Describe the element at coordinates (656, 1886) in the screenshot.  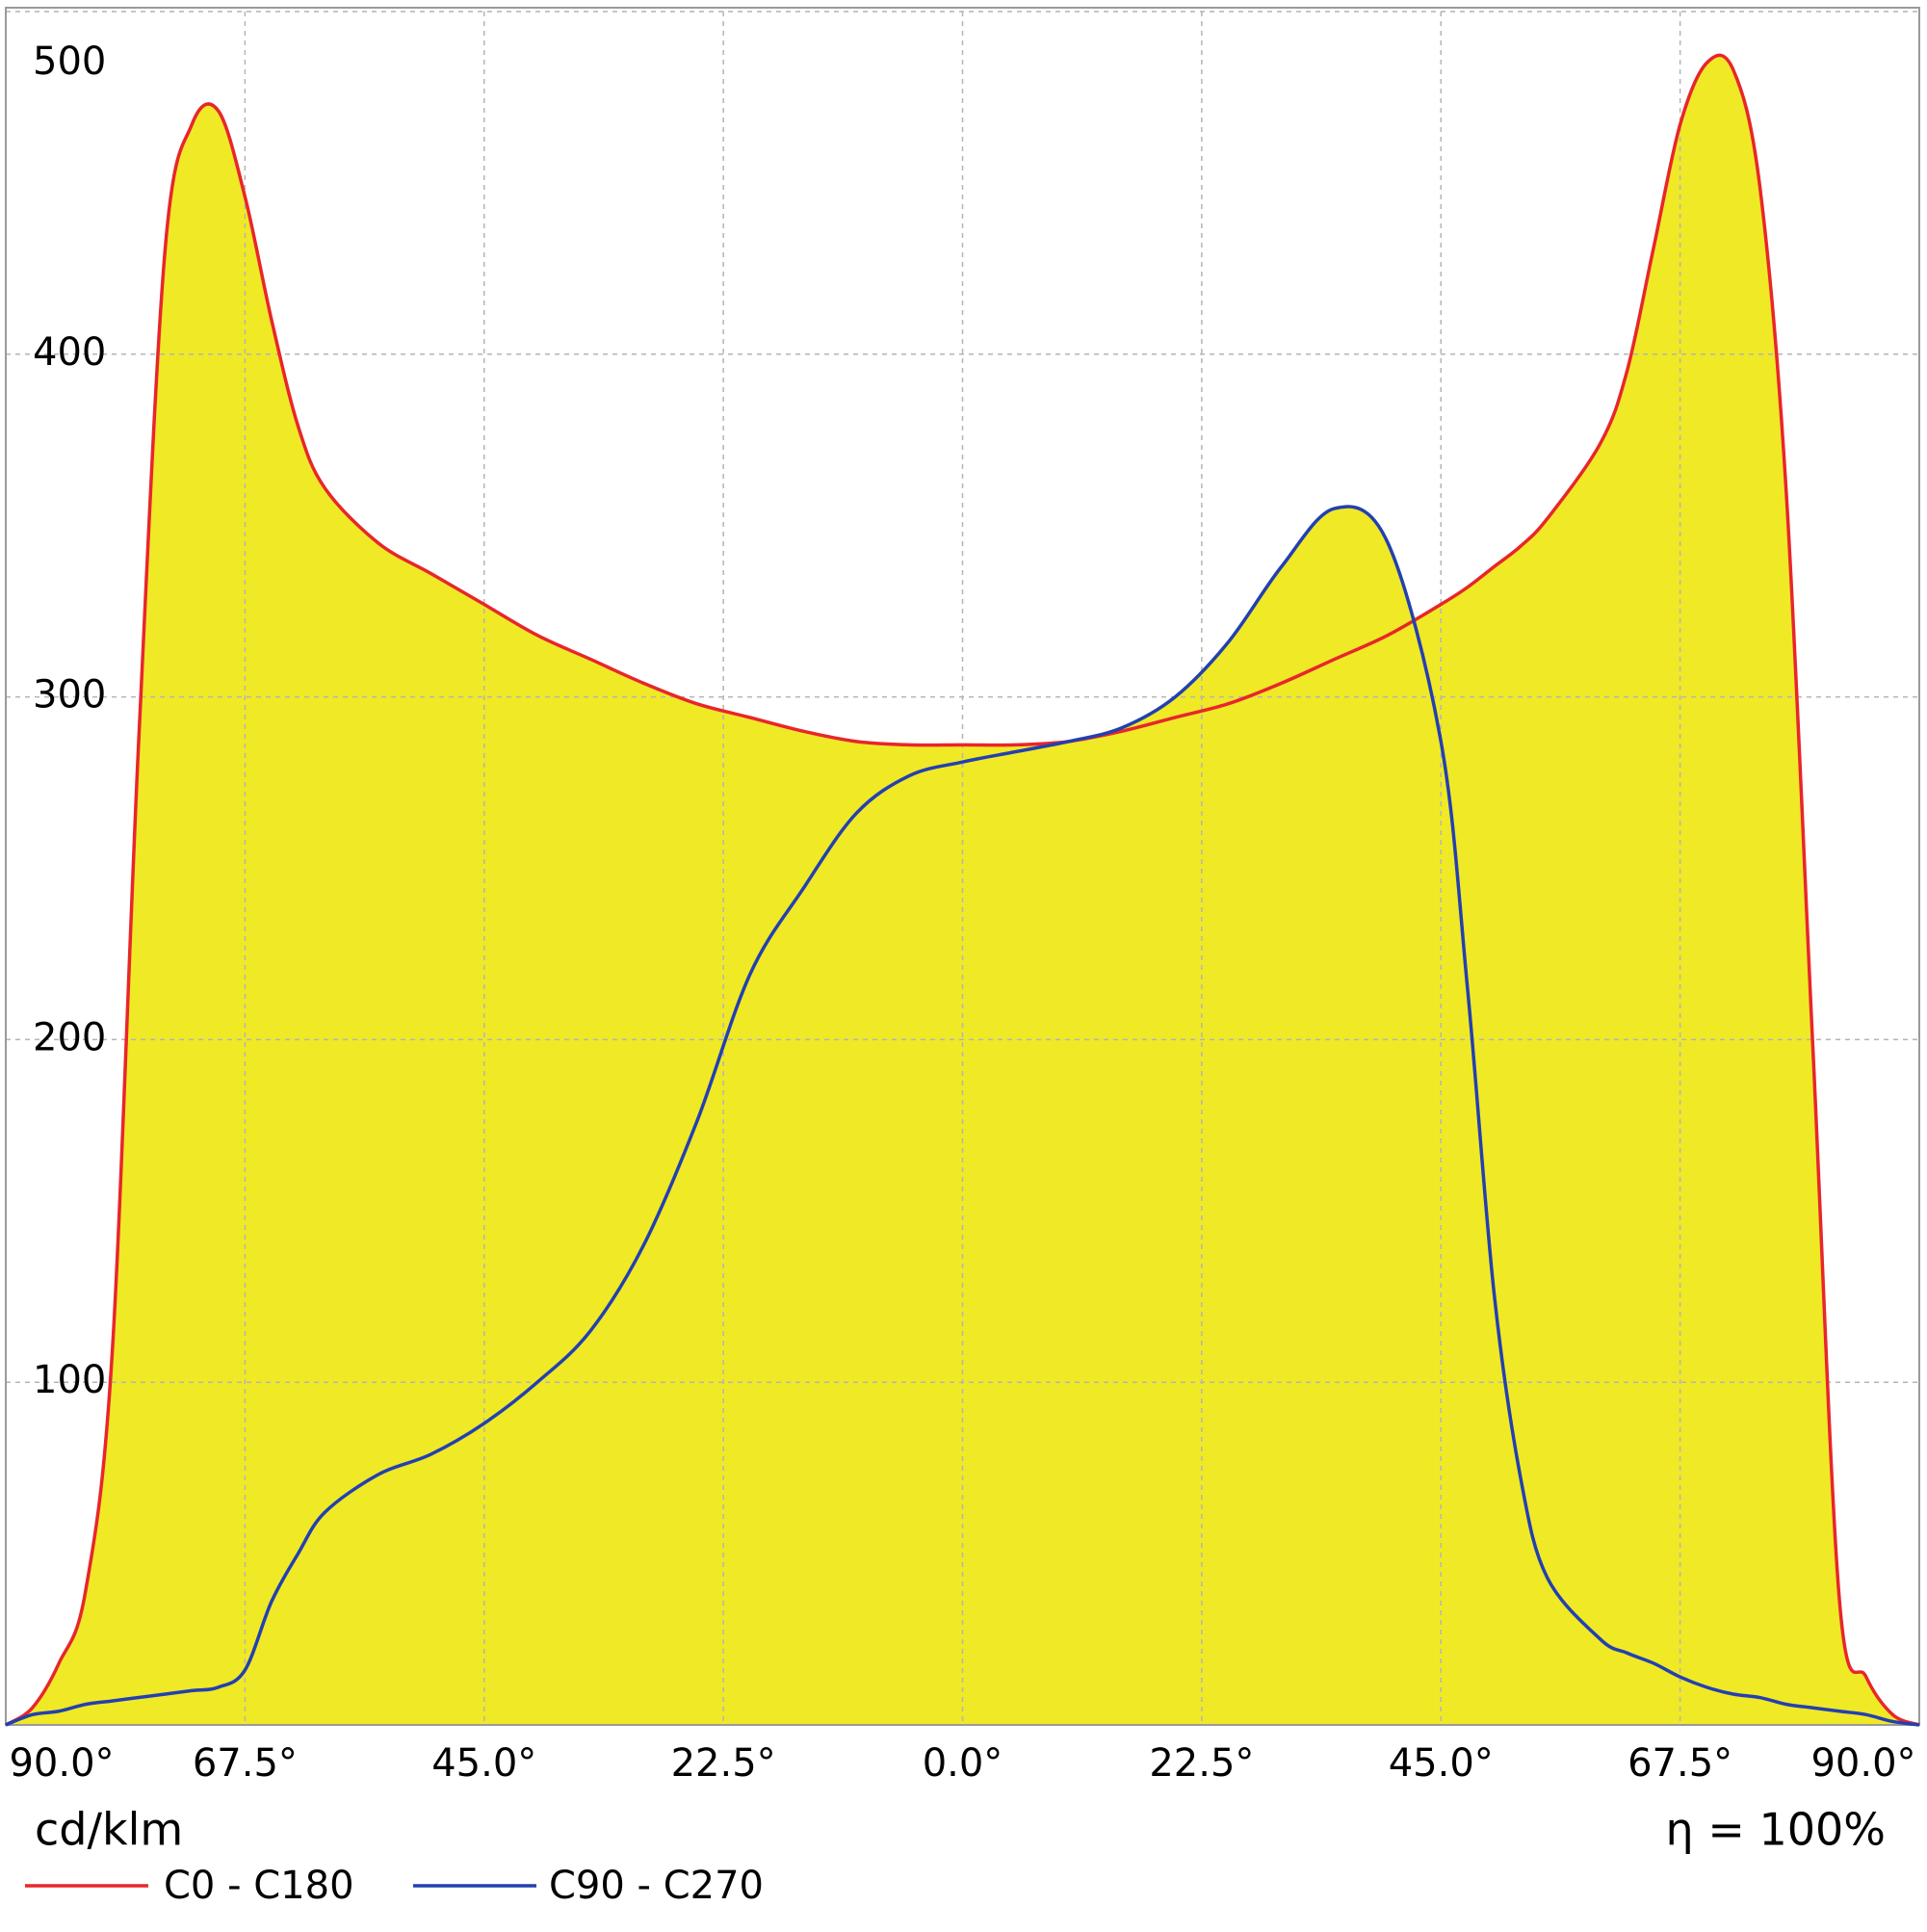
I see `legend-label: C90 - C270` at that location.